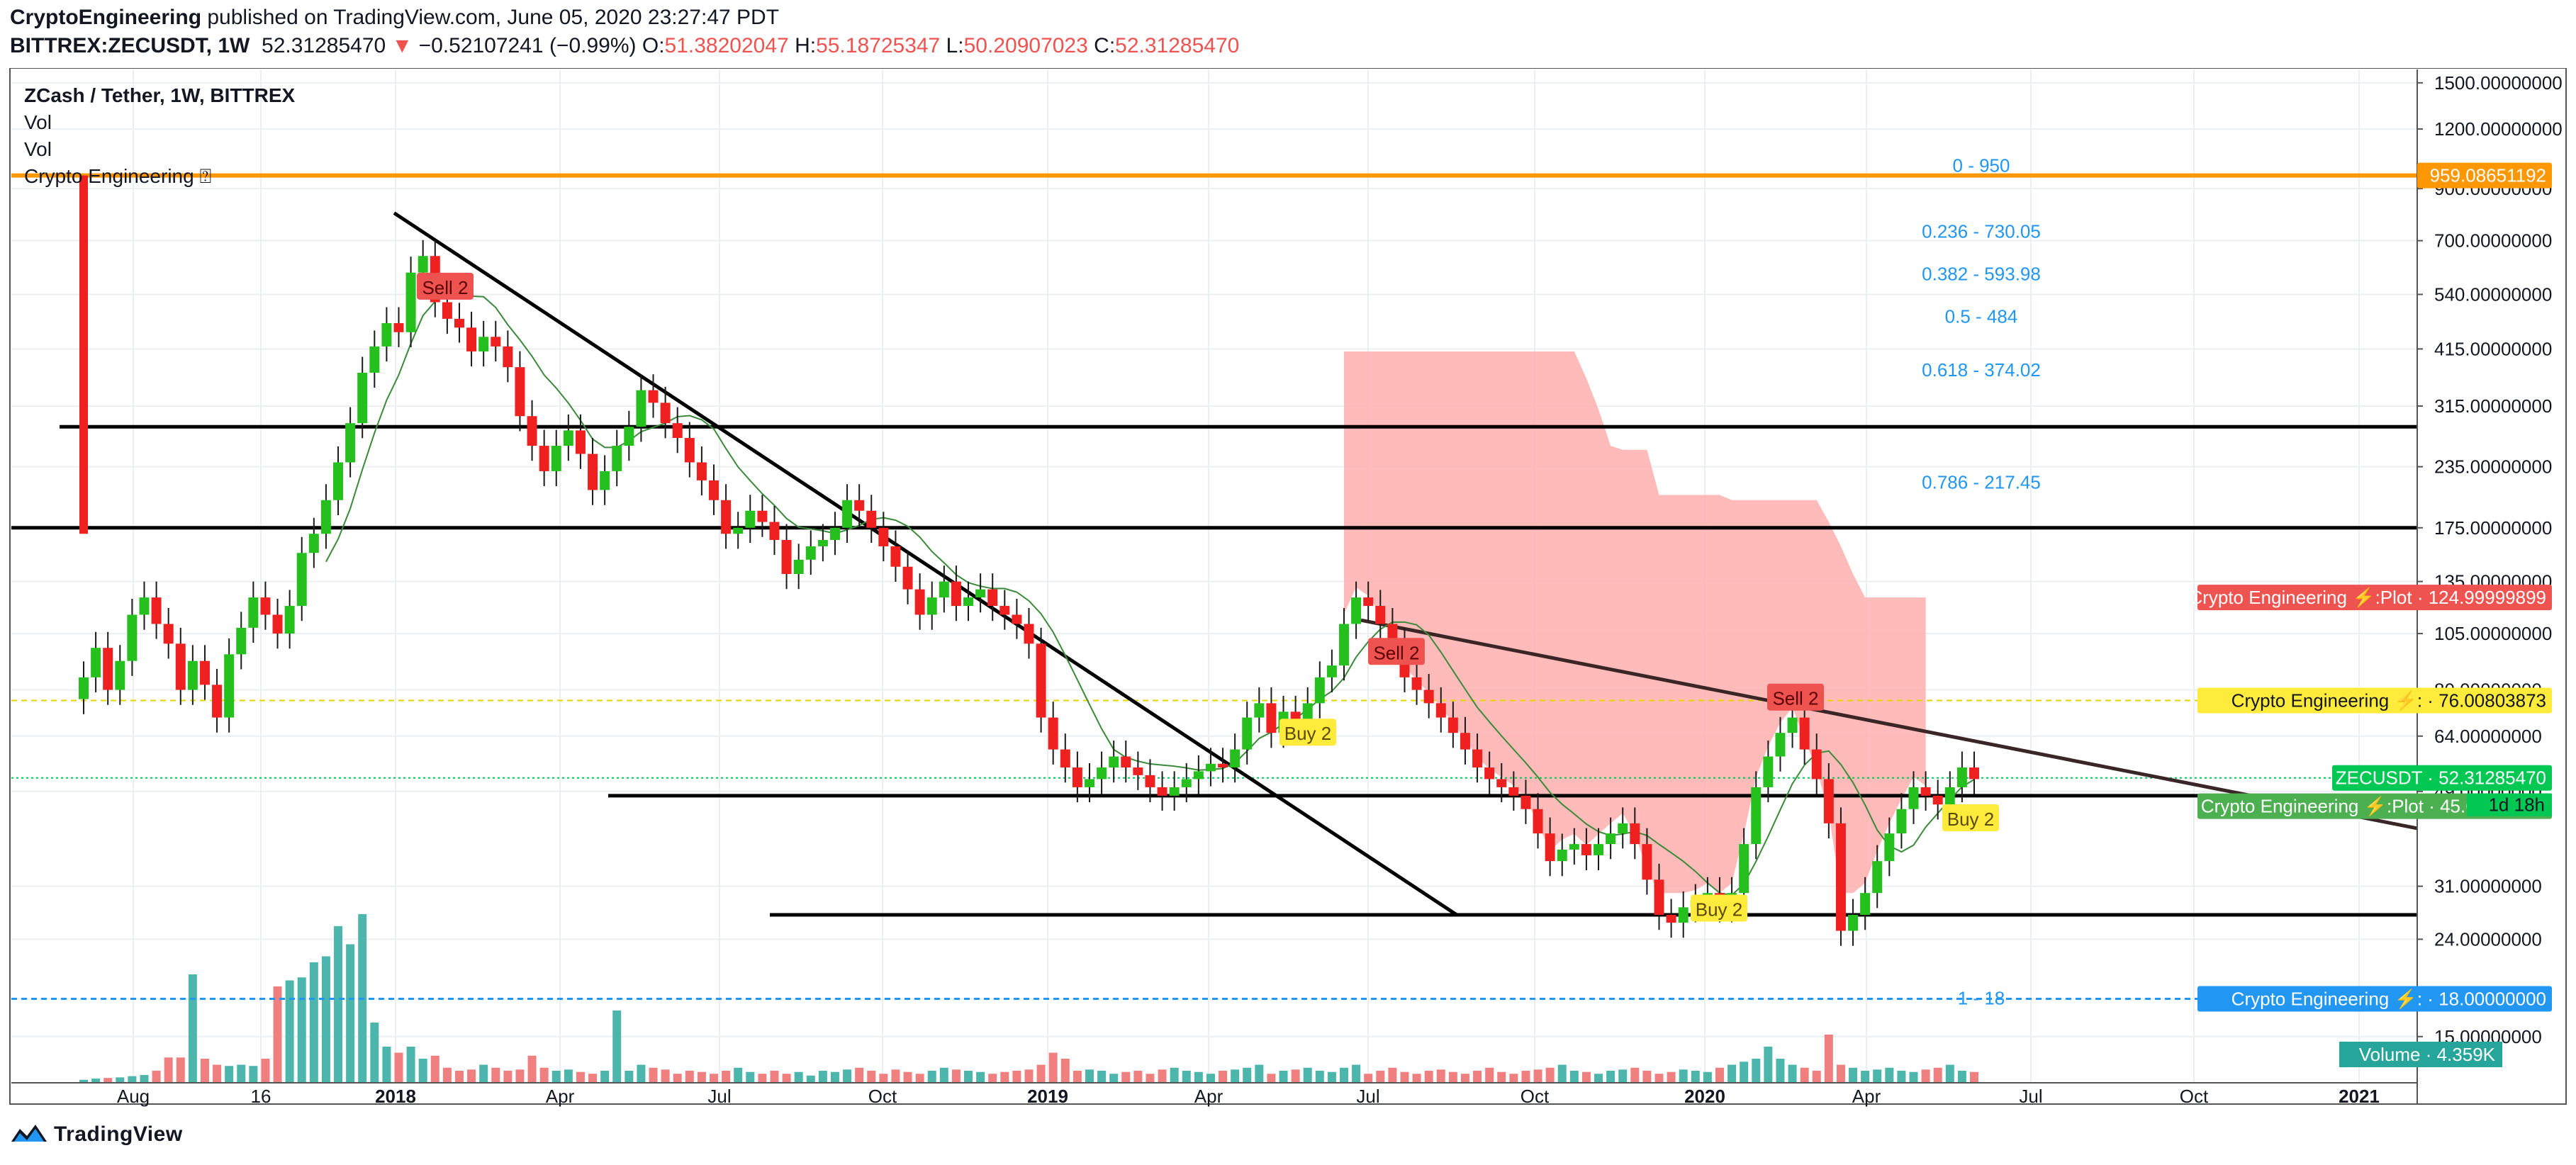 This screenshot has height=1165, width=2576. What do you see at coordinates (2194, 1096) in the screenshot?
I see `x-tick-label: Oct` at bounding box center [2194, 1096].